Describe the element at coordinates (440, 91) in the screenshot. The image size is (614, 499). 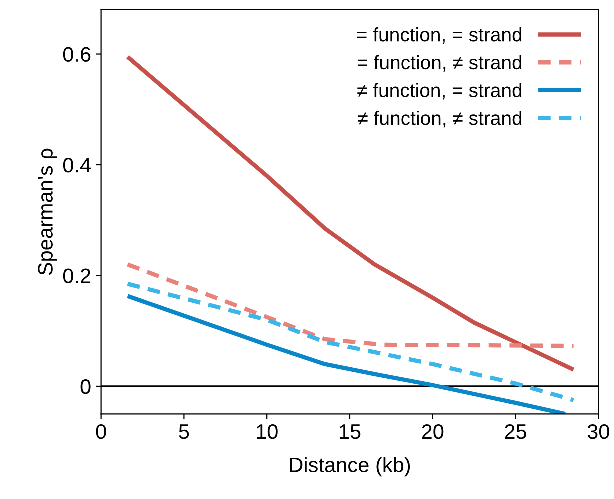
I see `legend-label: ≠ function, = strand` at that location.